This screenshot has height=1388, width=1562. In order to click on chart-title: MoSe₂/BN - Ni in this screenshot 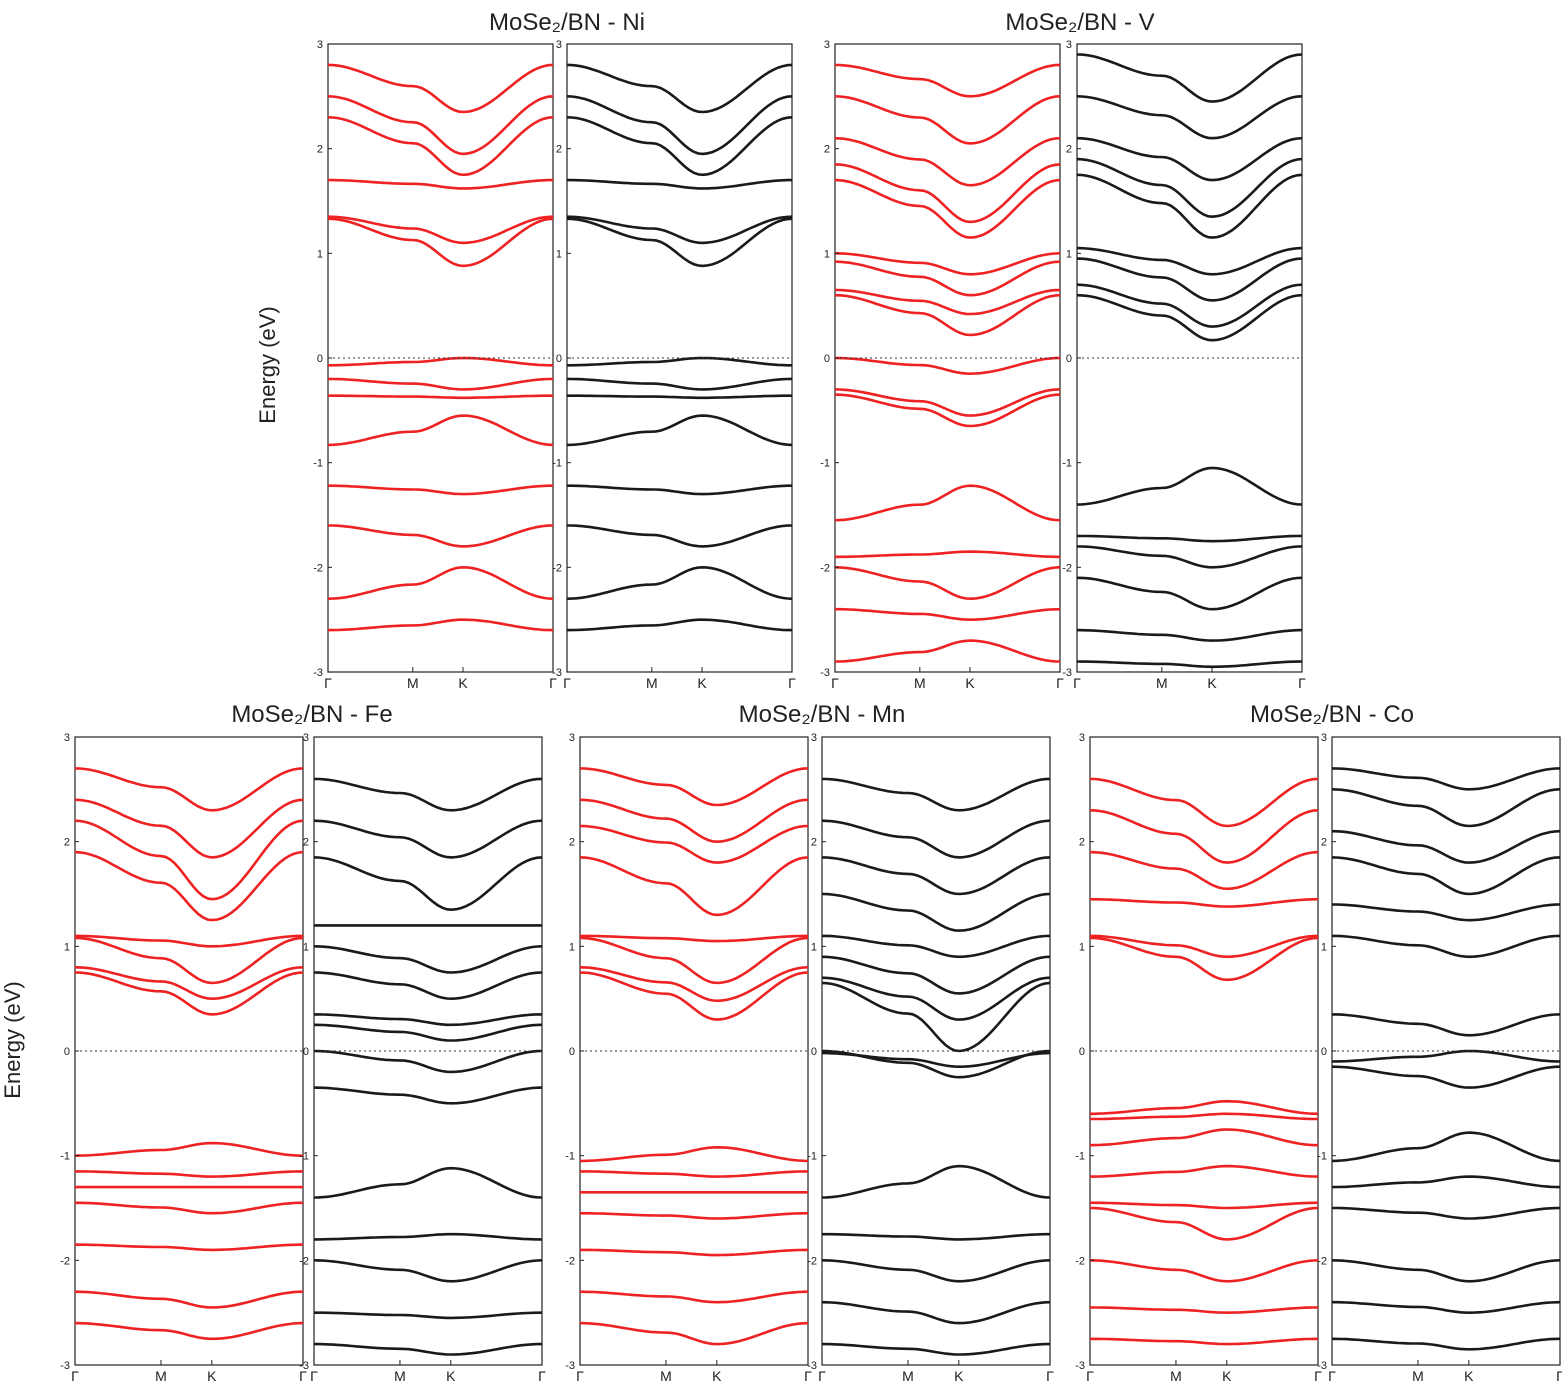, I will do `click(567, 22)`.